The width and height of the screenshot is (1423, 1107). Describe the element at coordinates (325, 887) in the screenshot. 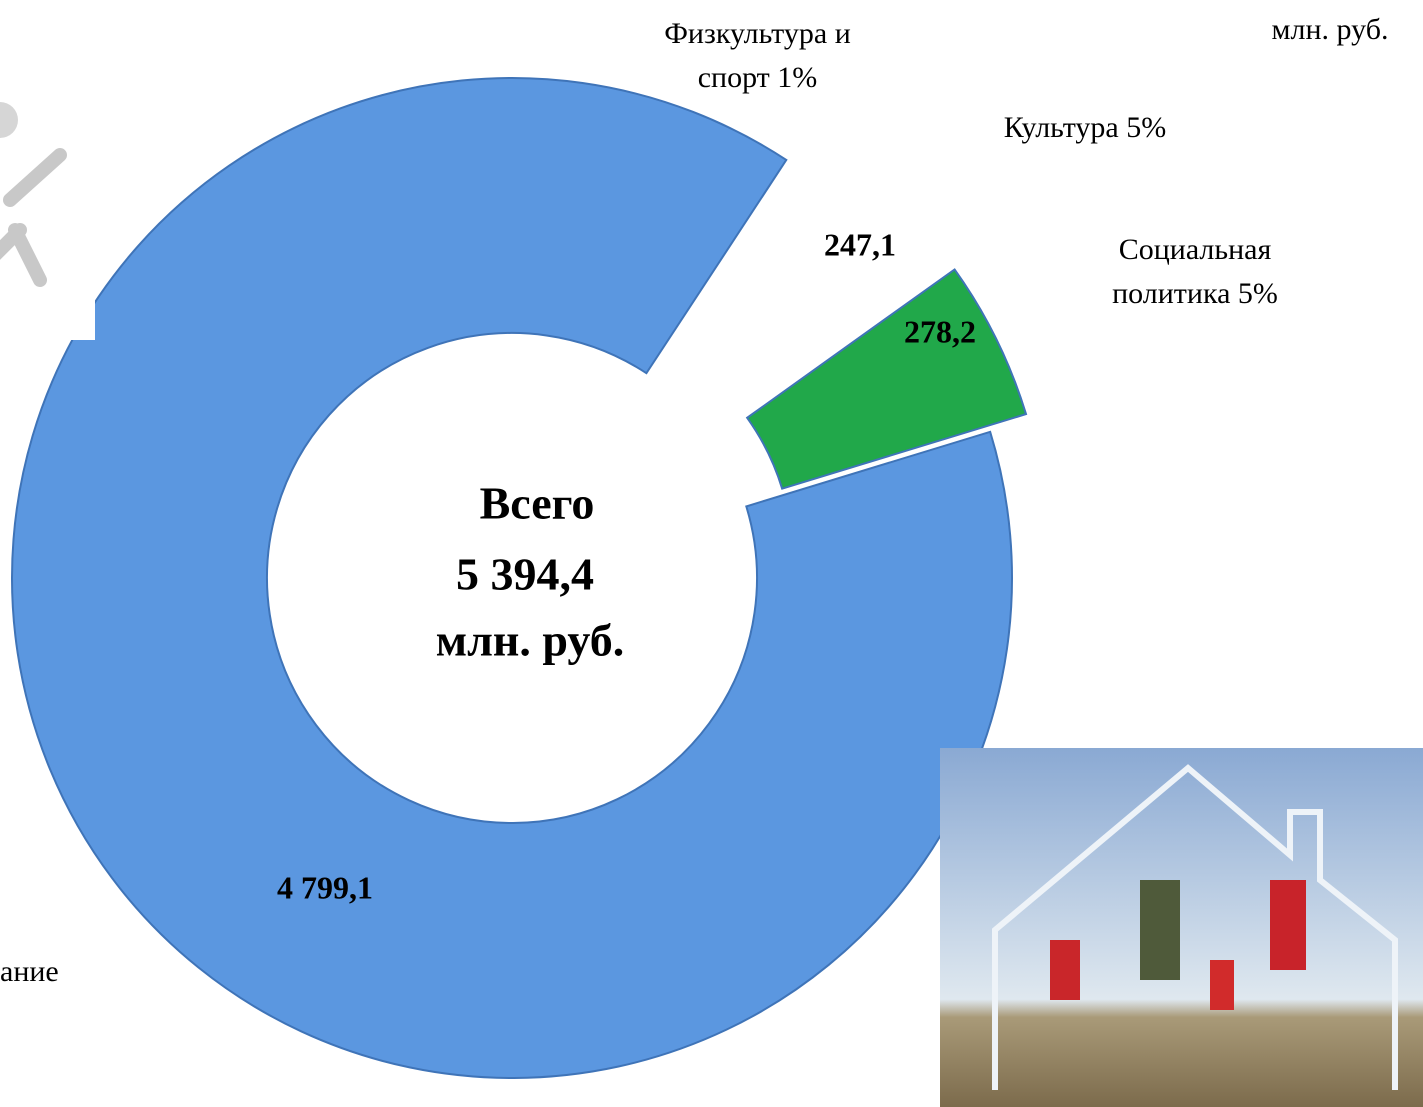

I see `value-label: 4 799,1` at that location.